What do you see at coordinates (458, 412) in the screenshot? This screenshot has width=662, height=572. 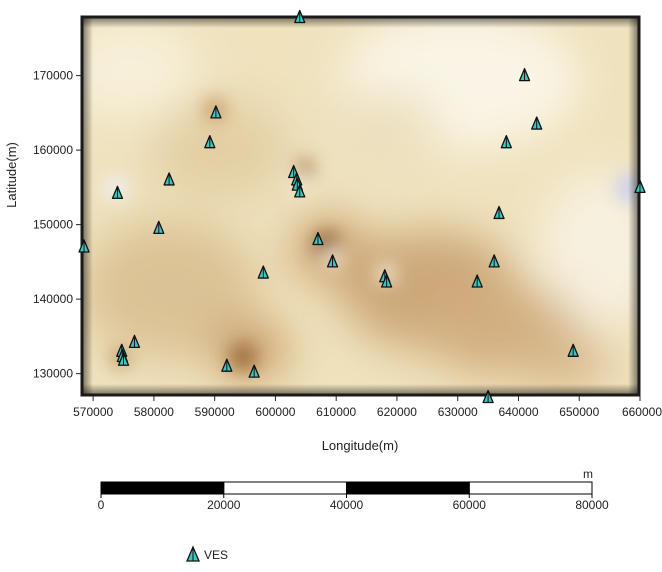 I see `x-tick-label: 630000` at bounding box center [458, 412].